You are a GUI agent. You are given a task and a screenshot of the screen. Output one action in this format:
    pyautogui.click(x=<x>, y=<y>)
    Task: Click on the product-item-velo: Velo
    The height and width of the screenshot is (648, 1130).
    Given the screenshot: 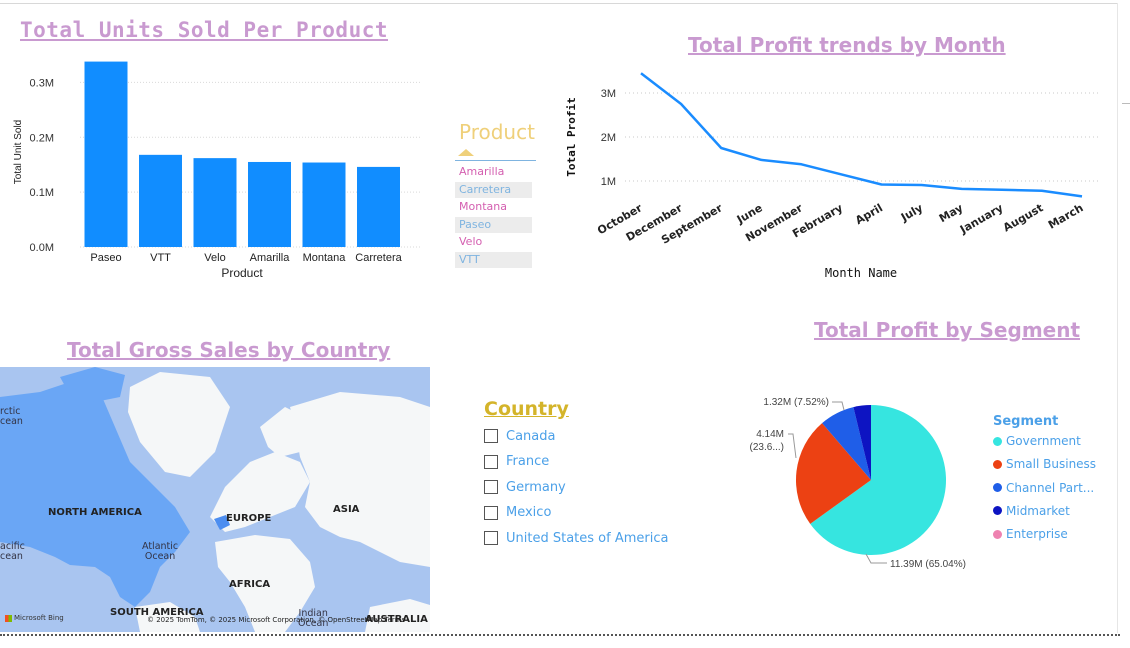 What is the action you would take?
    pyautogui.click(x=471, y=242)
    